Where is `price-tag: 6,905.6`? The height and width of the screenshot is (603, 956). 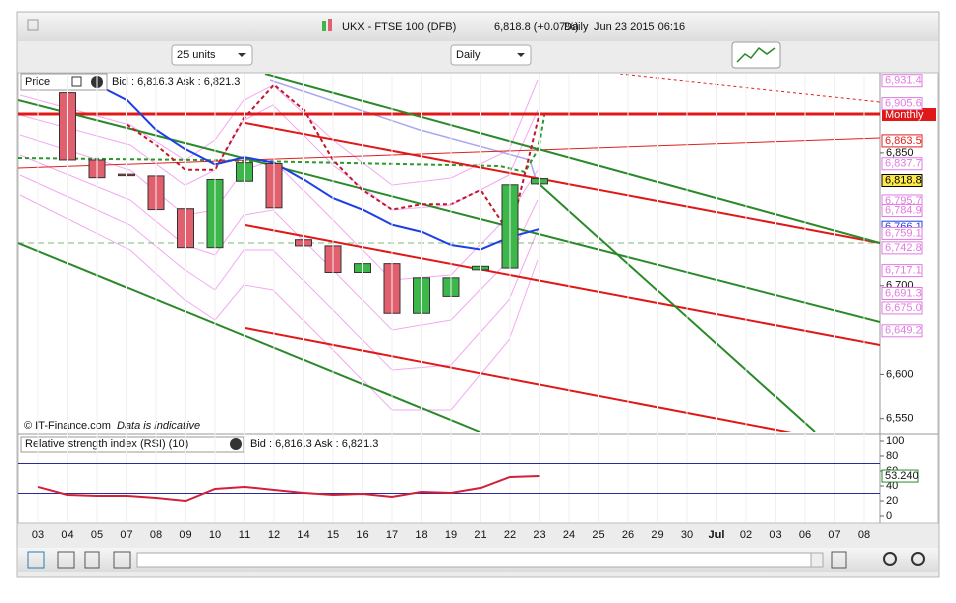
price-tag: 6,905.6 is located at coordinates (903, 104).